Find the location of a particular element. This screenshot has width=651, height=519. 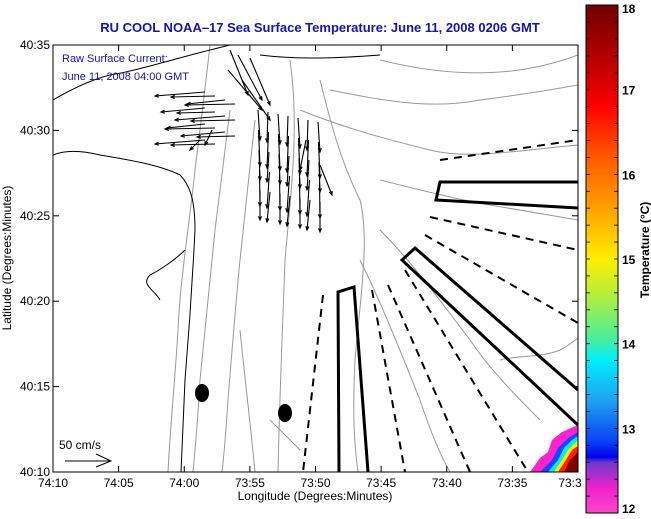

x-axis-title: Longitude (Degrees:Minutes) is located at coordinates (315, 496).